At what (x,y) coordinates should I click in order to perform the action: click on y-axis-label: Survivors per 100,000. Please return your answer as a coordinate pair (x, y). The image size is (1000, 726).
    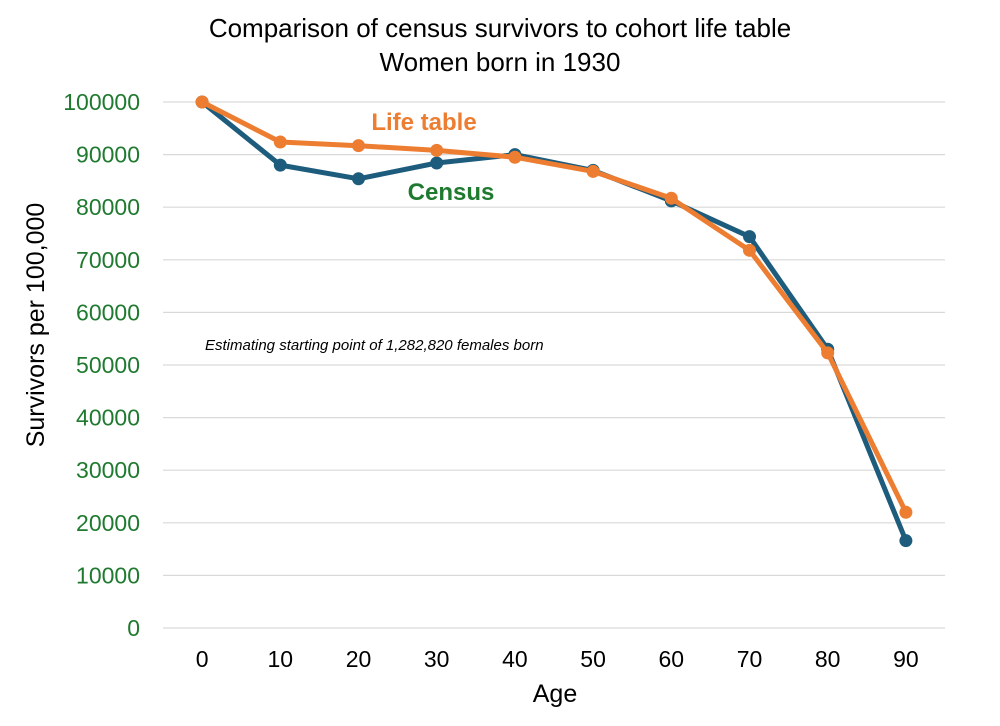
    Looking at the image, I should click on (36, 325).